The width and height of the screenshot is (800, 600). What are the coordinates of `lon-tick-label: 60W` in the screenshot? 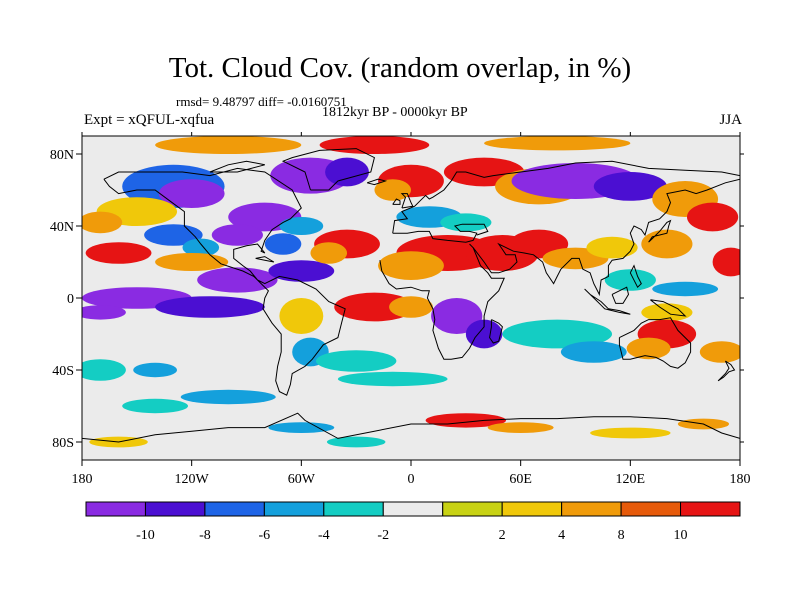 It's located at (302, 479).